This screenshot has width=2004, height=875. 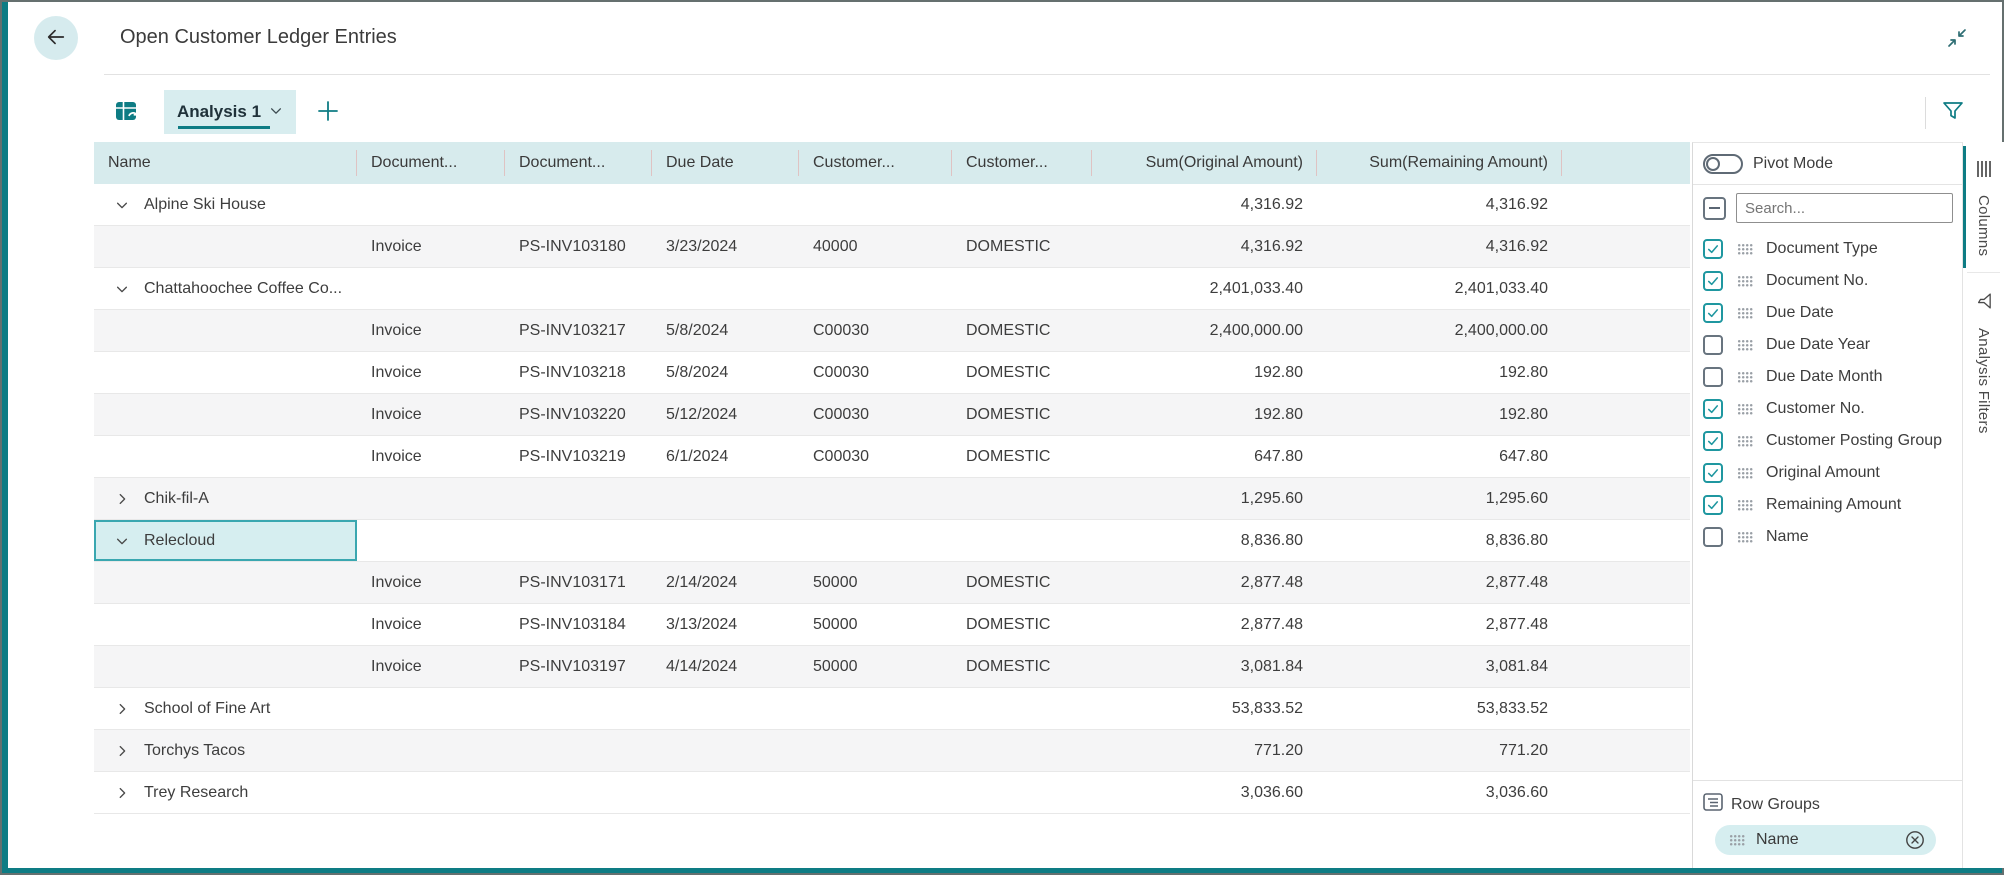 I want to click on cell-sum-remaining-amount: 1,295.60, so click(x=1516, y=498).